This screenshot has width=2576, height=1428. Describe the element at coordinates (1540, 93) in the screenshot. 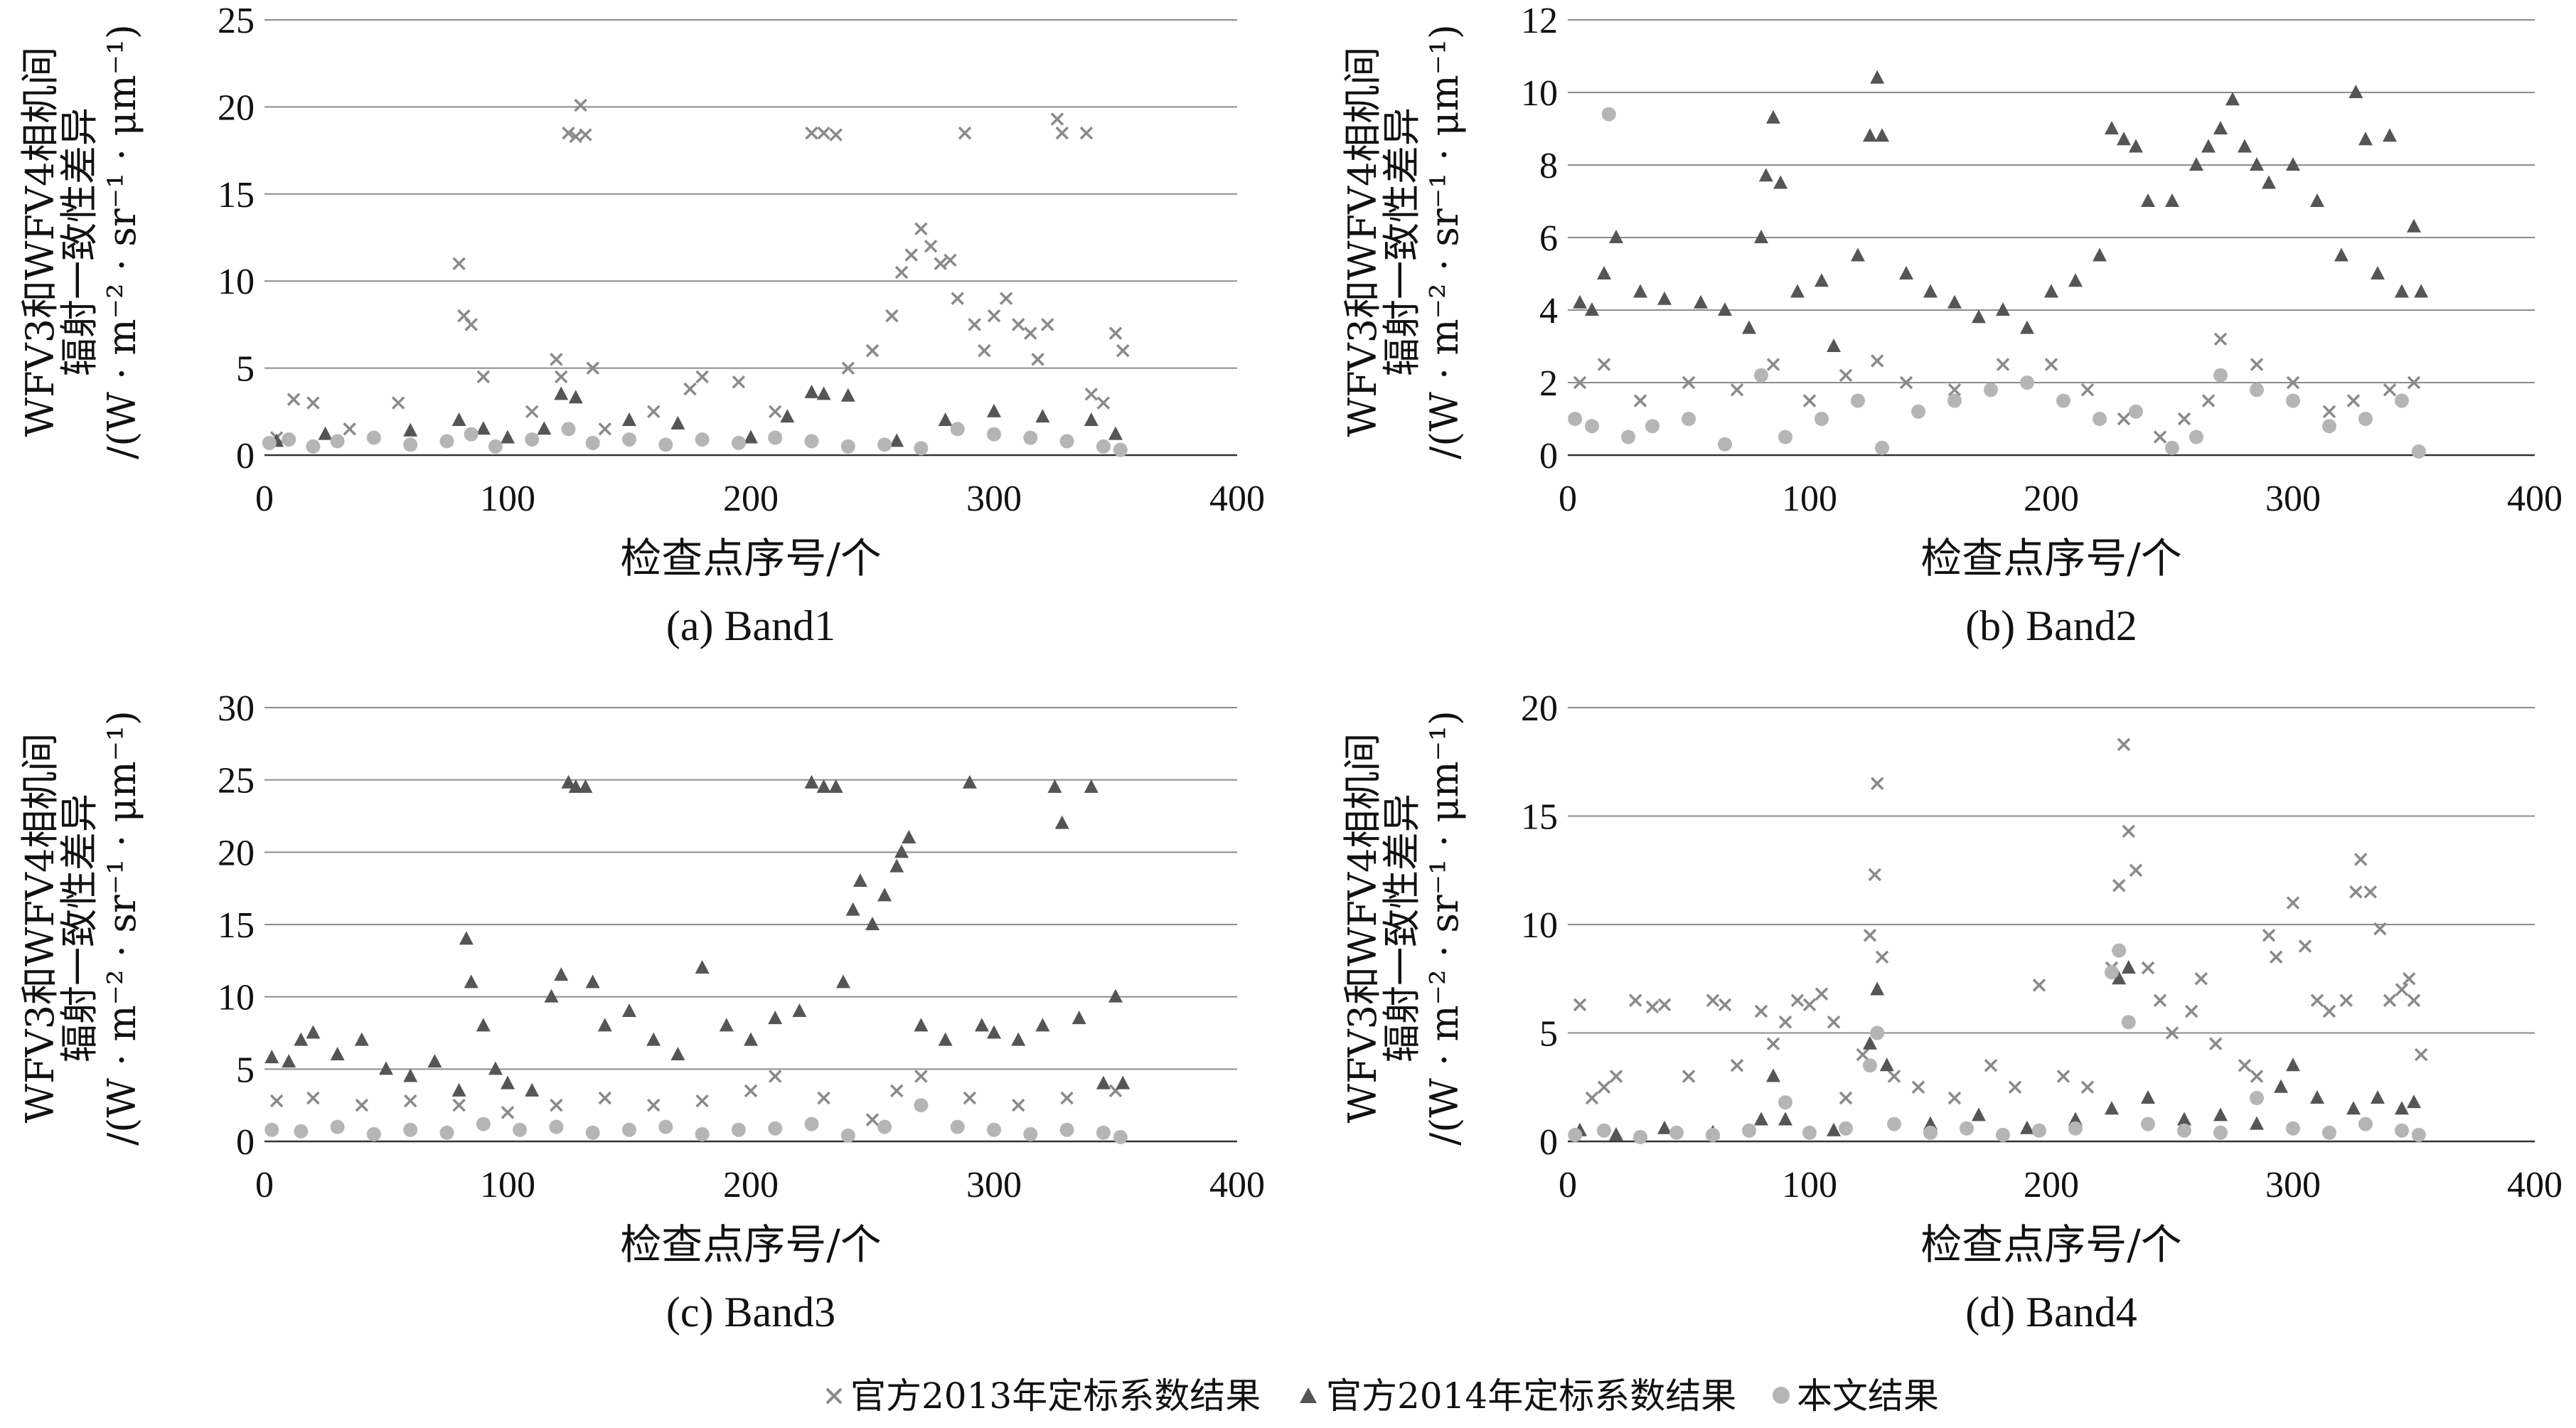

I see `y-tick-label-b-5: 10` at that location.